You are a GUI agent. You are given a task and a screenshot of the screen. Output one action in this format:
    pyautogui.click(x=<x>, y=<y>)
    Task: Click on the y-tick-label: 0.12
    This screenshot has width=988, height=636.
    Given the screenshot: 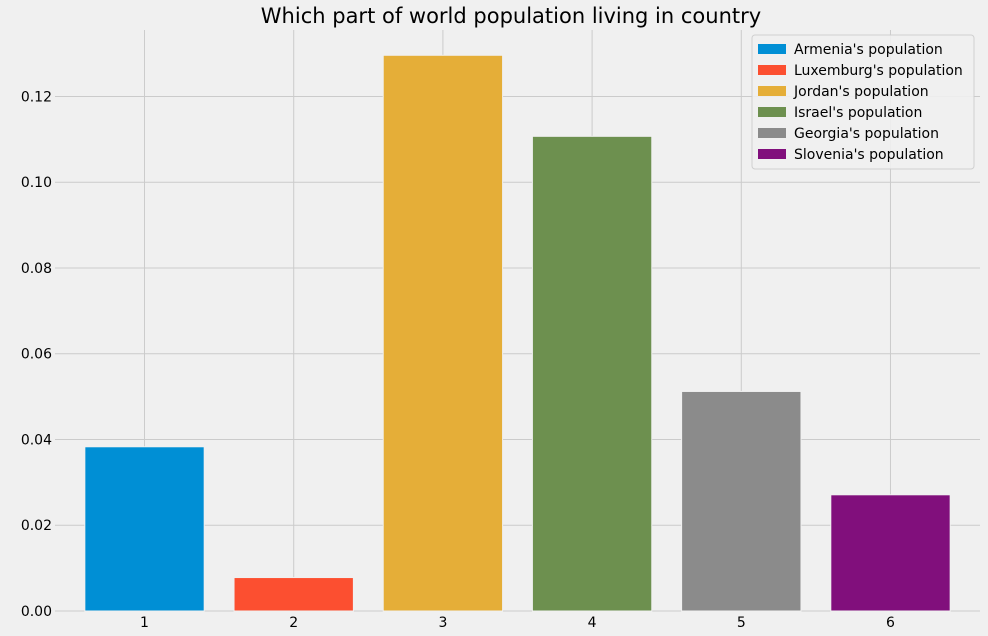 What is the action you would take?
    pyautogui.click(x=36, y=97)
    